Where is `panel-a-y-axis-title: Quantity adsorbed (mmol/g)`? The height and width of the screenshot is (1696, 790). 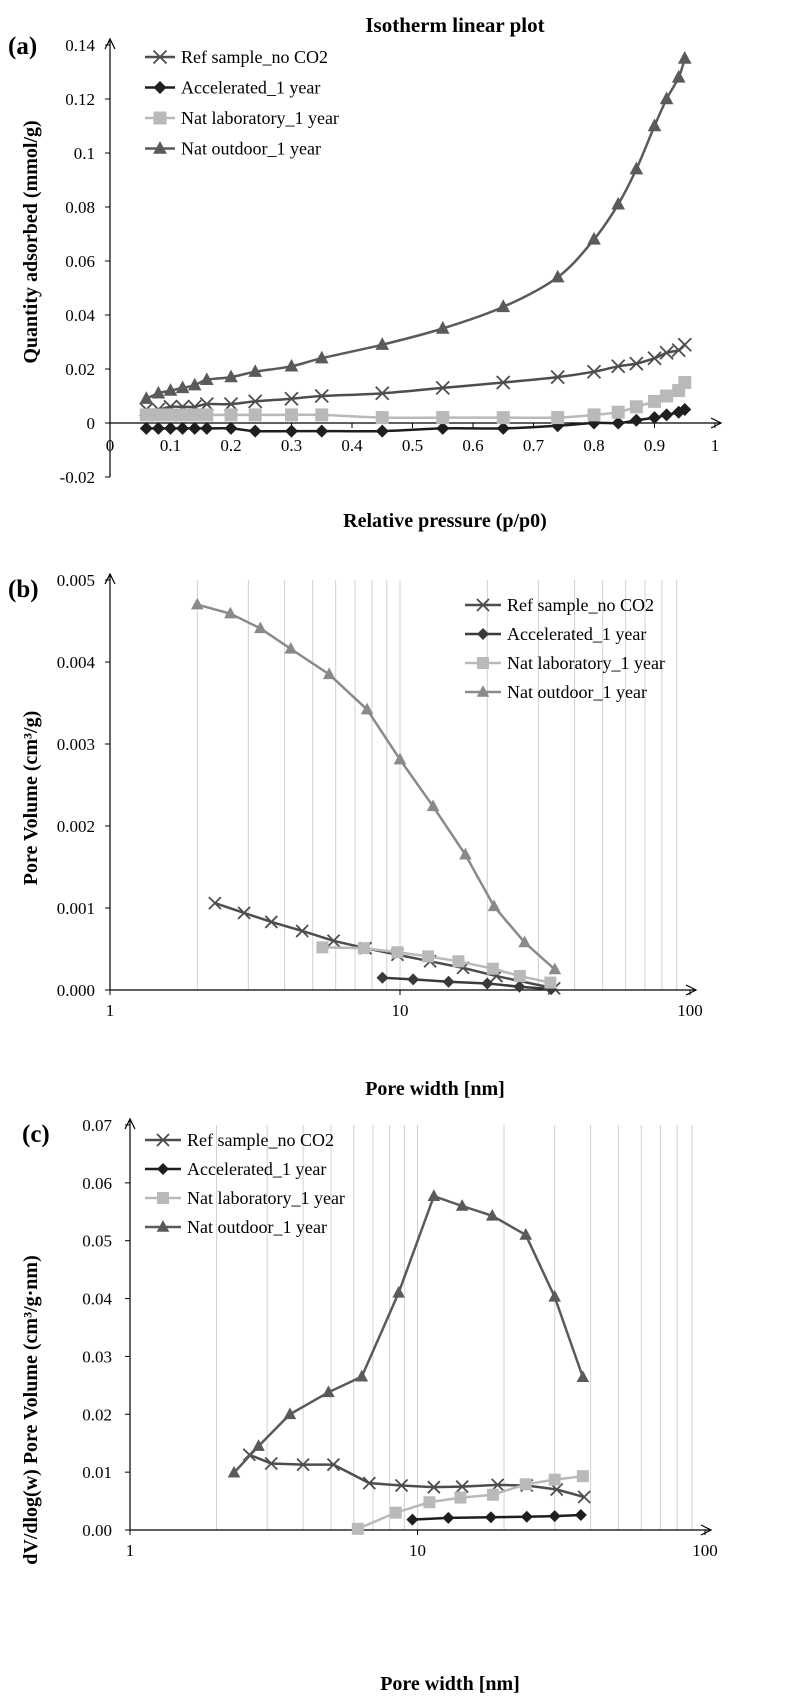
panel-a-y-axis-title: Quantity adsorbed (mmol/g) is located at coordinates (31, 241).